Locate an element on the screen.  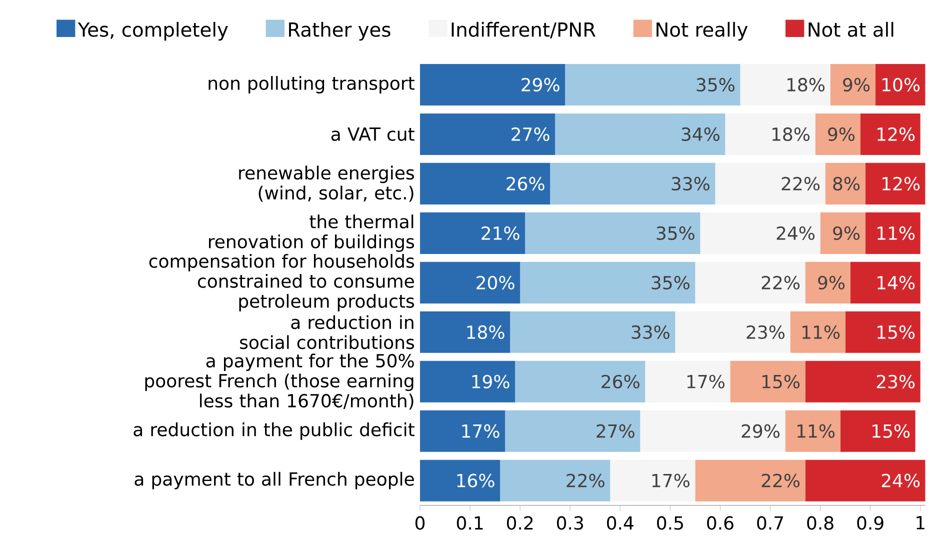
x-tick-label: 0.8 is located at coordinates (820, 523).